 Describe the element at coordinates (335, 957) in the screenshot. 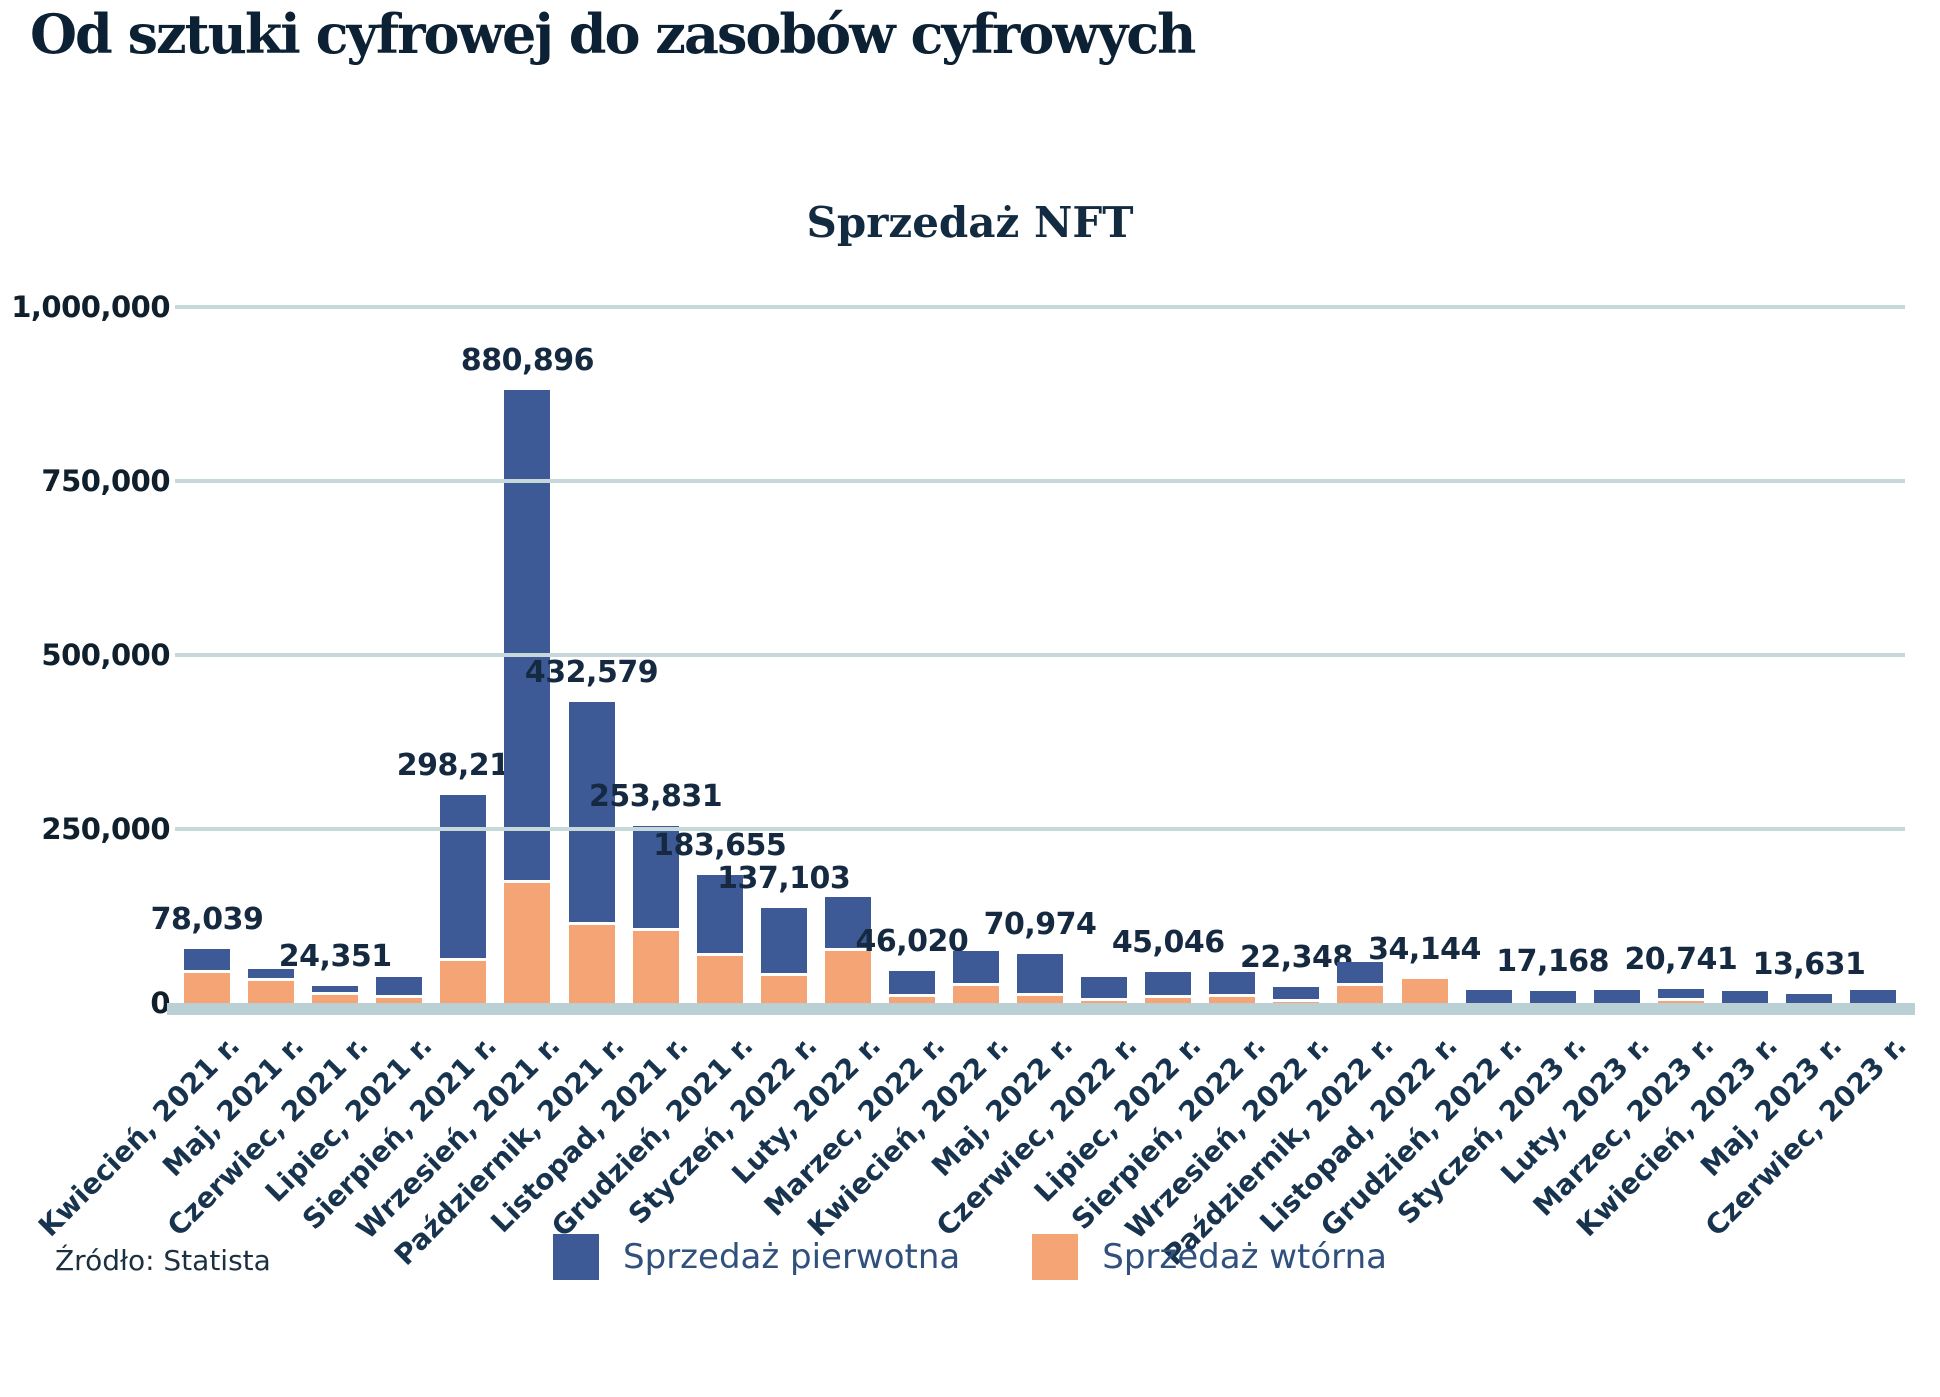

I see `bar-value-label: 24,351` at that location.